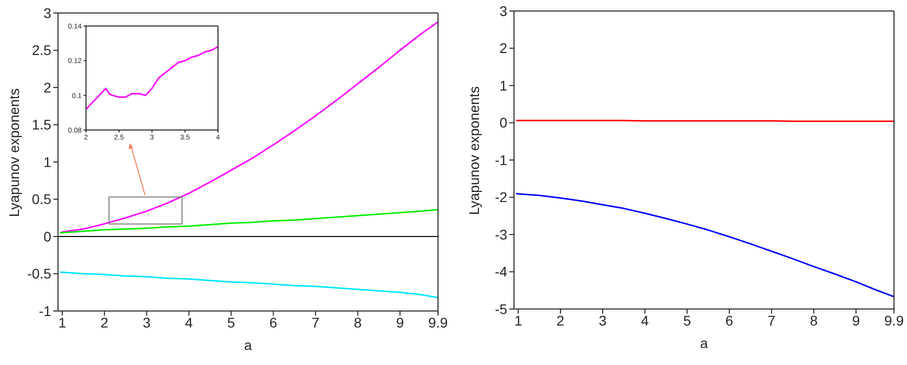  I want to click on y-tick-label: -2, so click(501, 197).